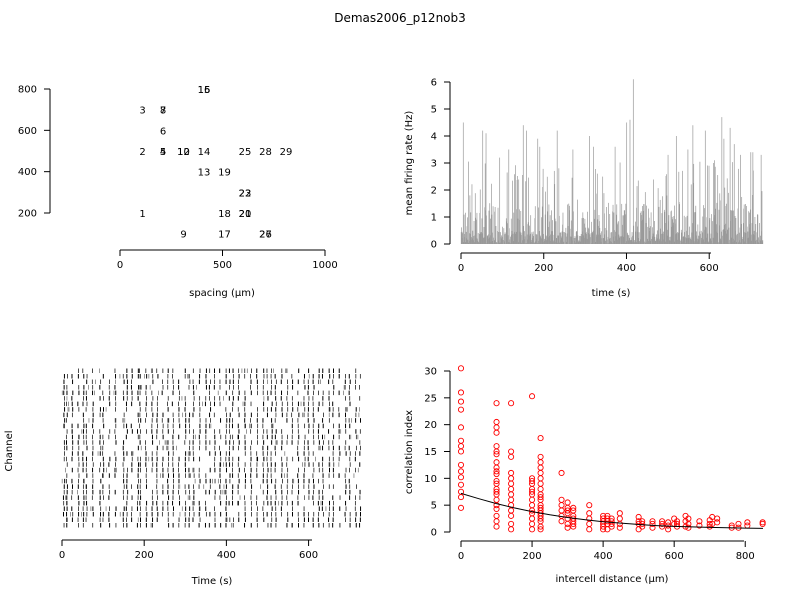 This screenshot has width=800, height=600. I want to click on figure-title: Demas2006_p12nob3, so click(400, 18).